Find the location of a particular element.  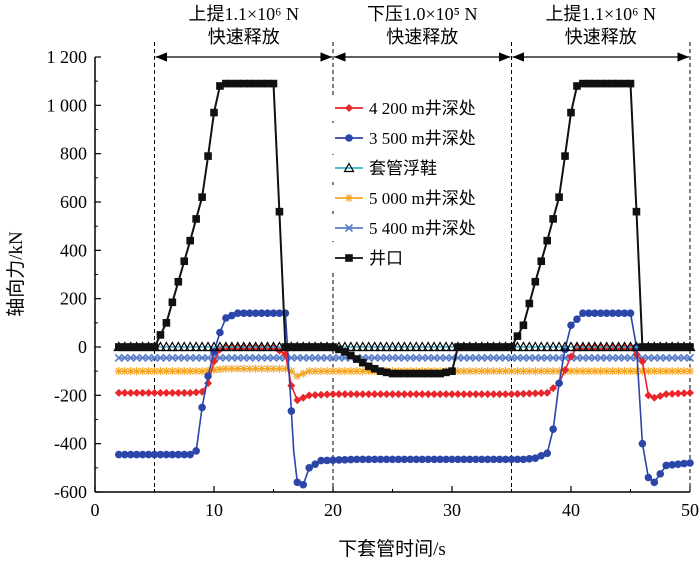

legend-label: 3 500 m井深处 is located at coordinates (422, 138).